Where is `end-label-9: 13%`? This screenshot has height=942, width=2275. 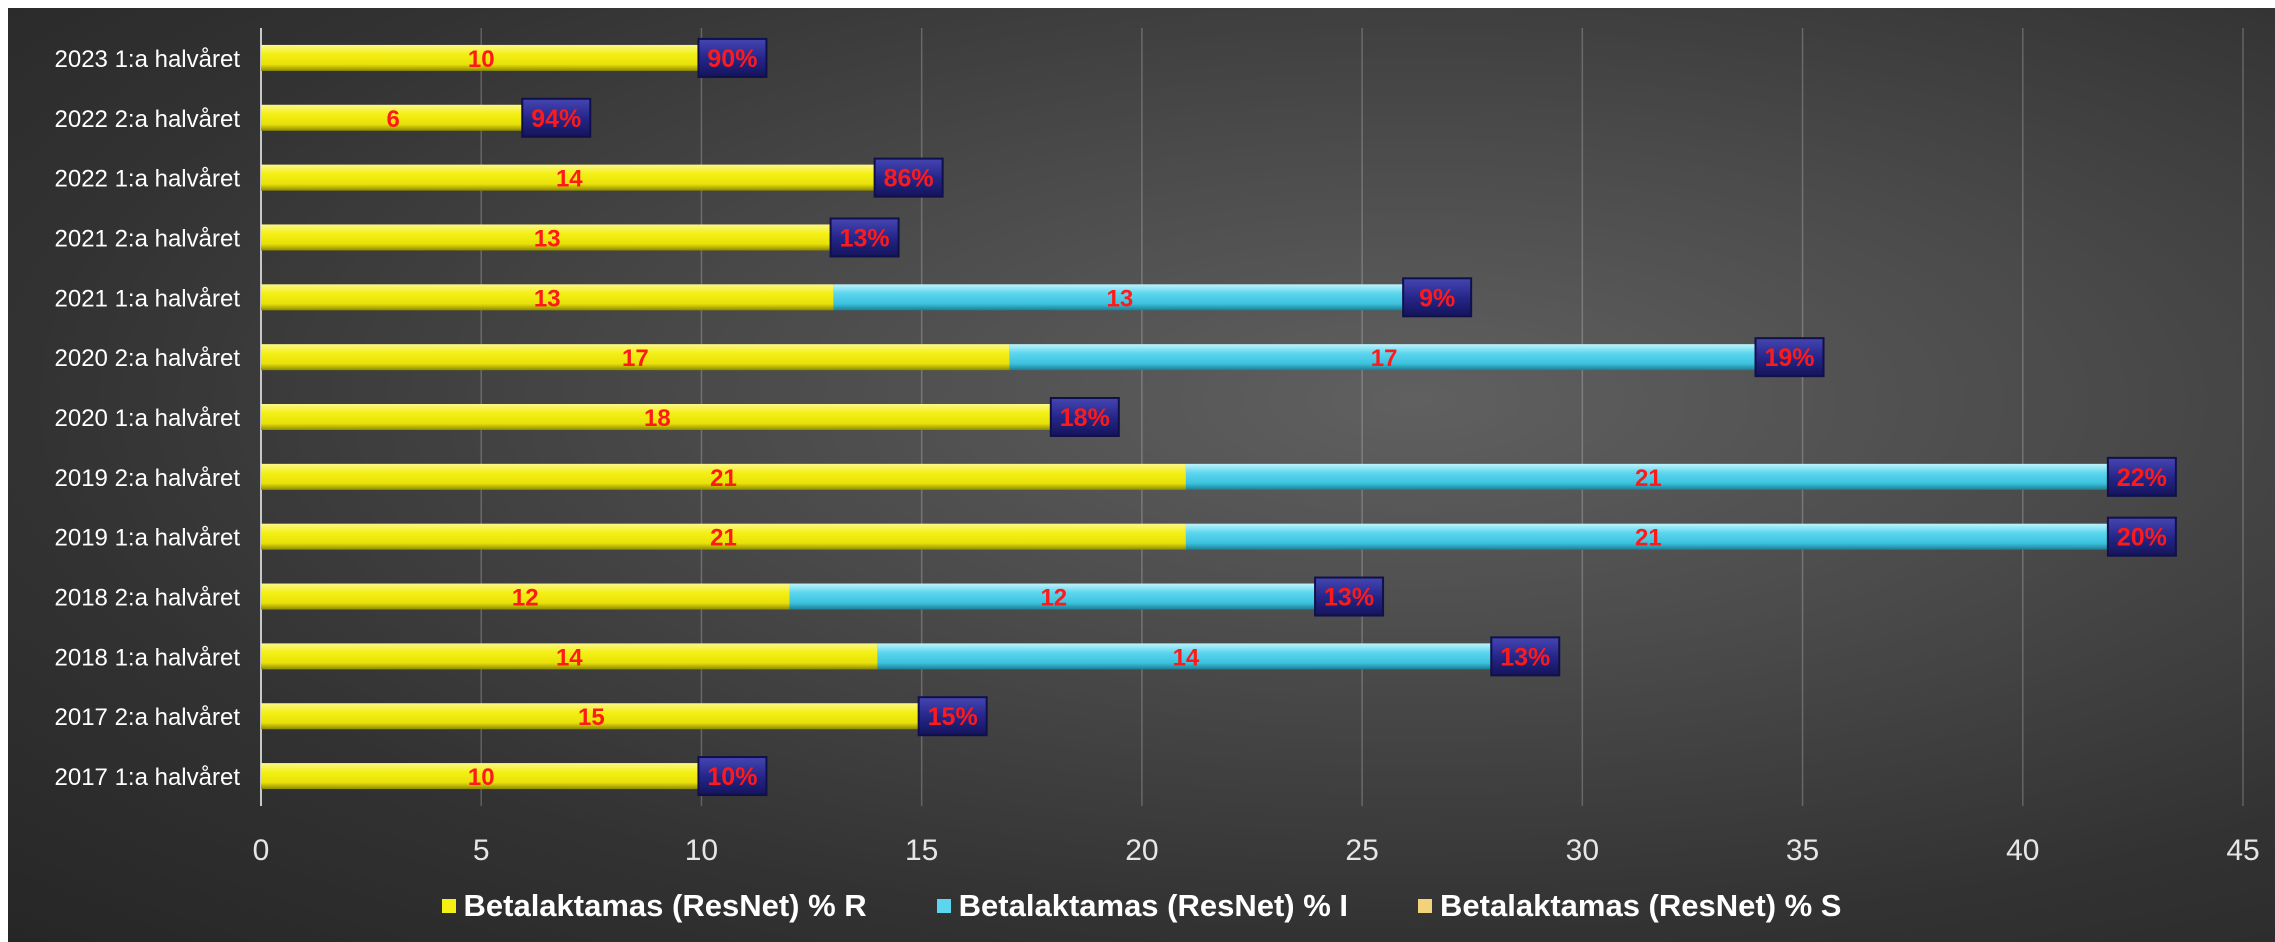
end-label-9: 13% is located at coordinates (865, 238).